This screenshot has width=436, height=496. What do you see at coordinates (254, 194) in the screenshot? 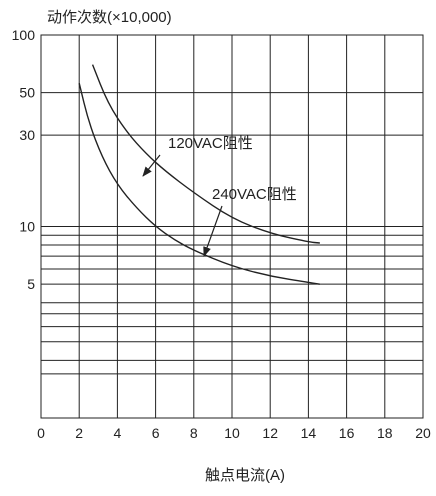
I see `annotation-label-2: 240VAC阻性` at bounding box center [254, 194].